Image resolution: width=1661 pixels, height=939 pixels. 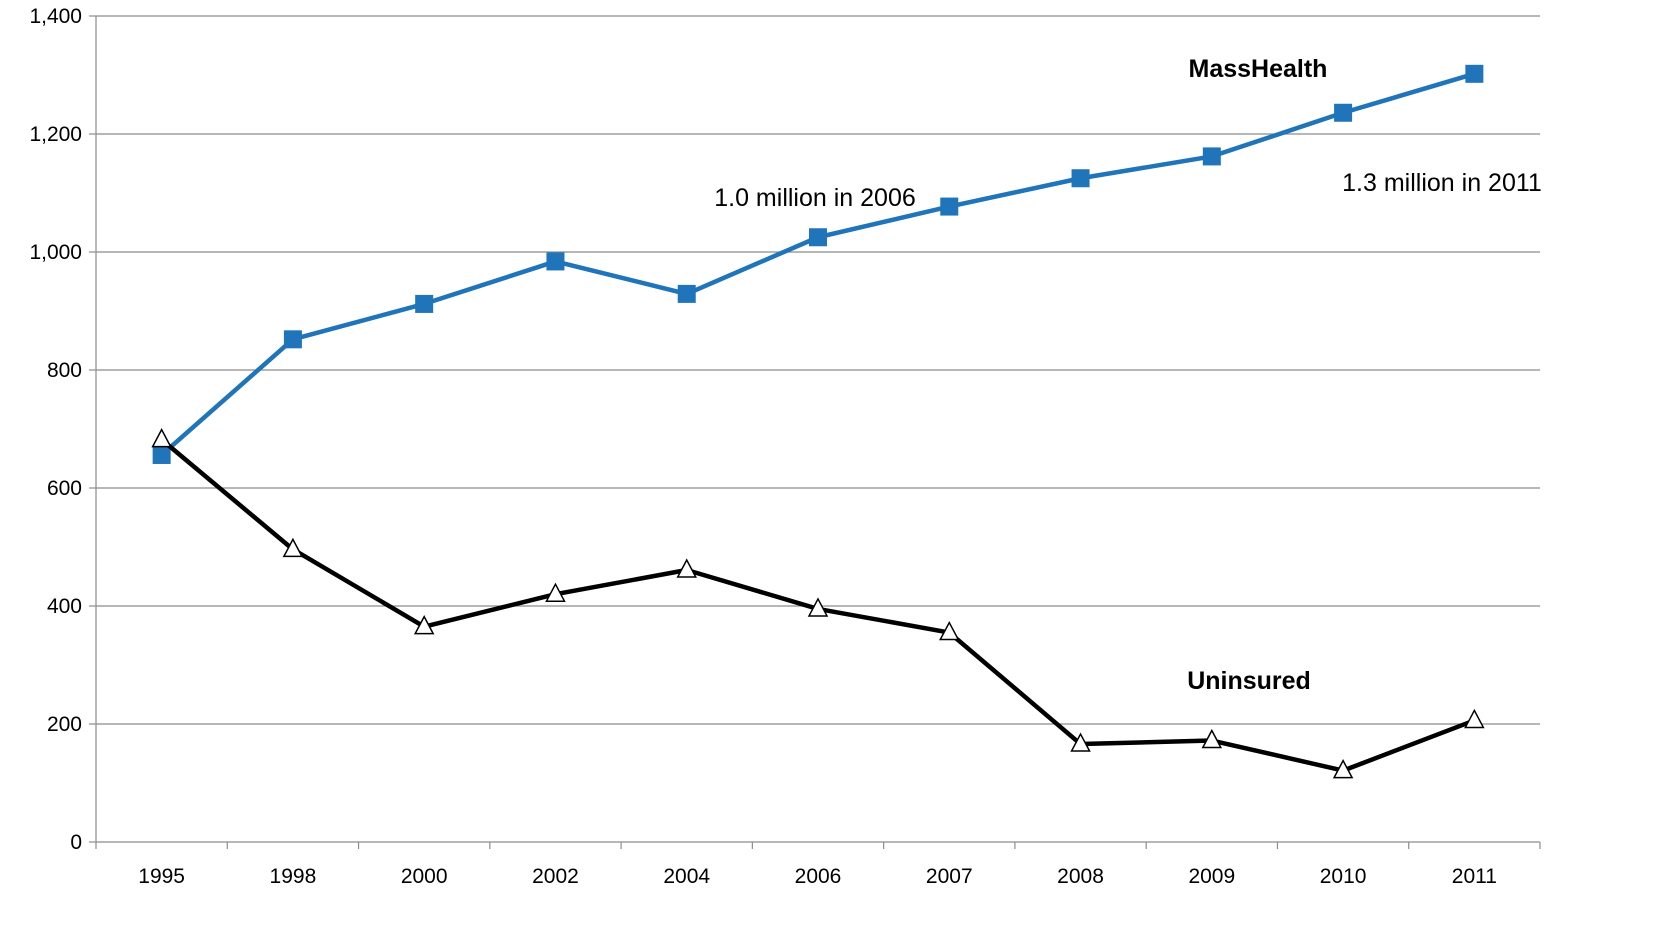 I want to click on x-tick-label: 1995, so click(x=161, y=876).